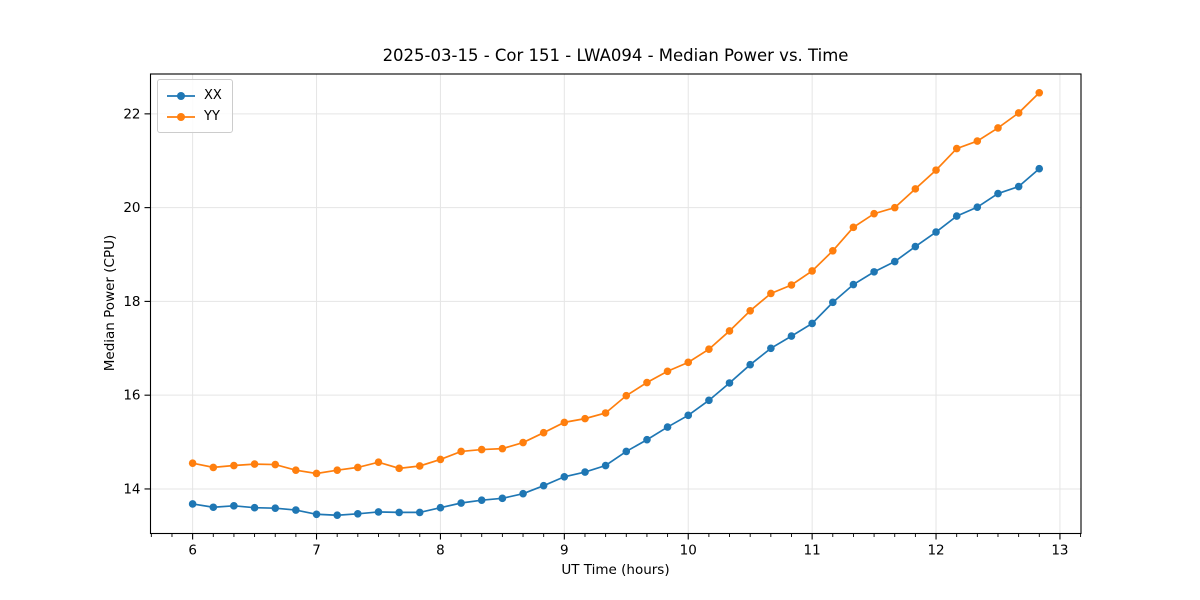  Describe the element at coordinates (181, 116) in the screenshot. I see `yy-series-swatch-icon` at that location.